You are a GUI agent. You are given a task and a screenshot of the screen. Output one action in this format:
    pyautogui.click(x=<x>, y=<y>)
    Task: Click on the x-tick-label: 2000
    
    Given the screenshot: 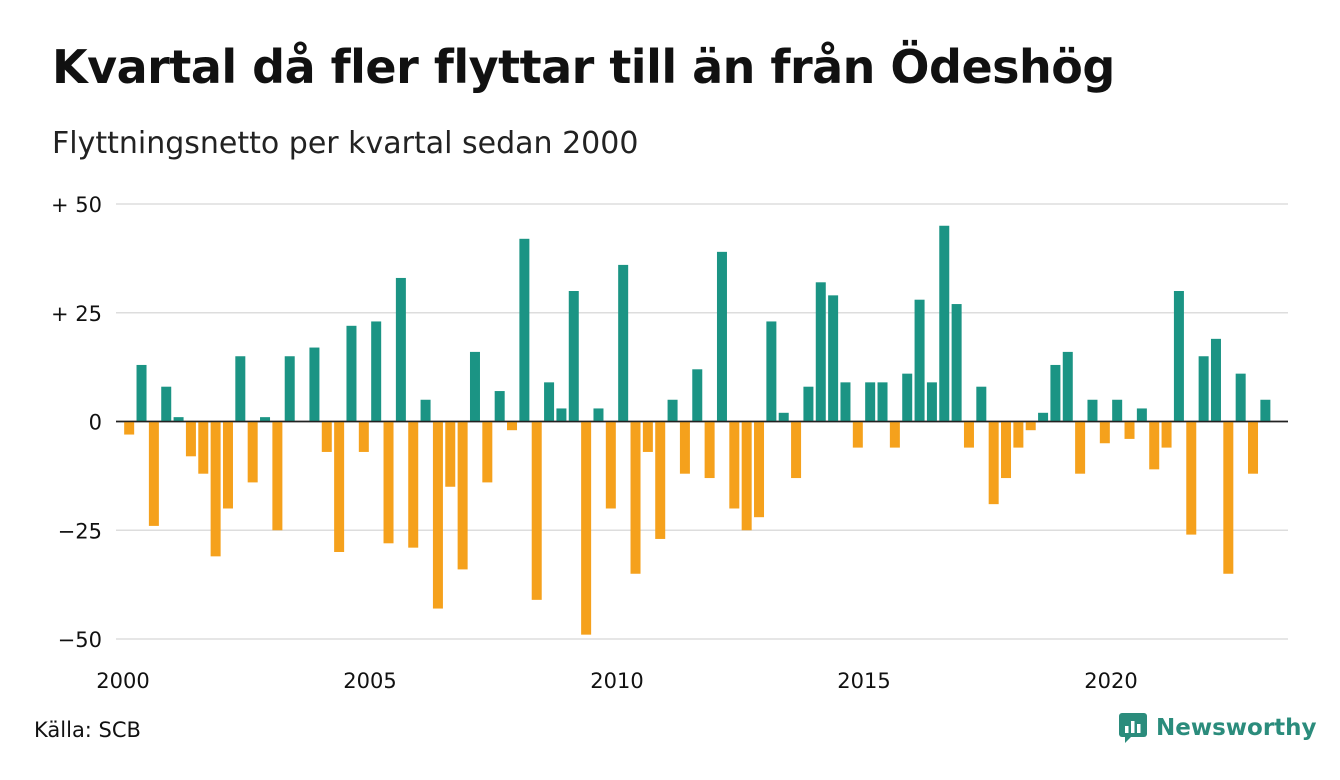 What is the action you would take?
    pyautogui.click(x=122, y=681)
    